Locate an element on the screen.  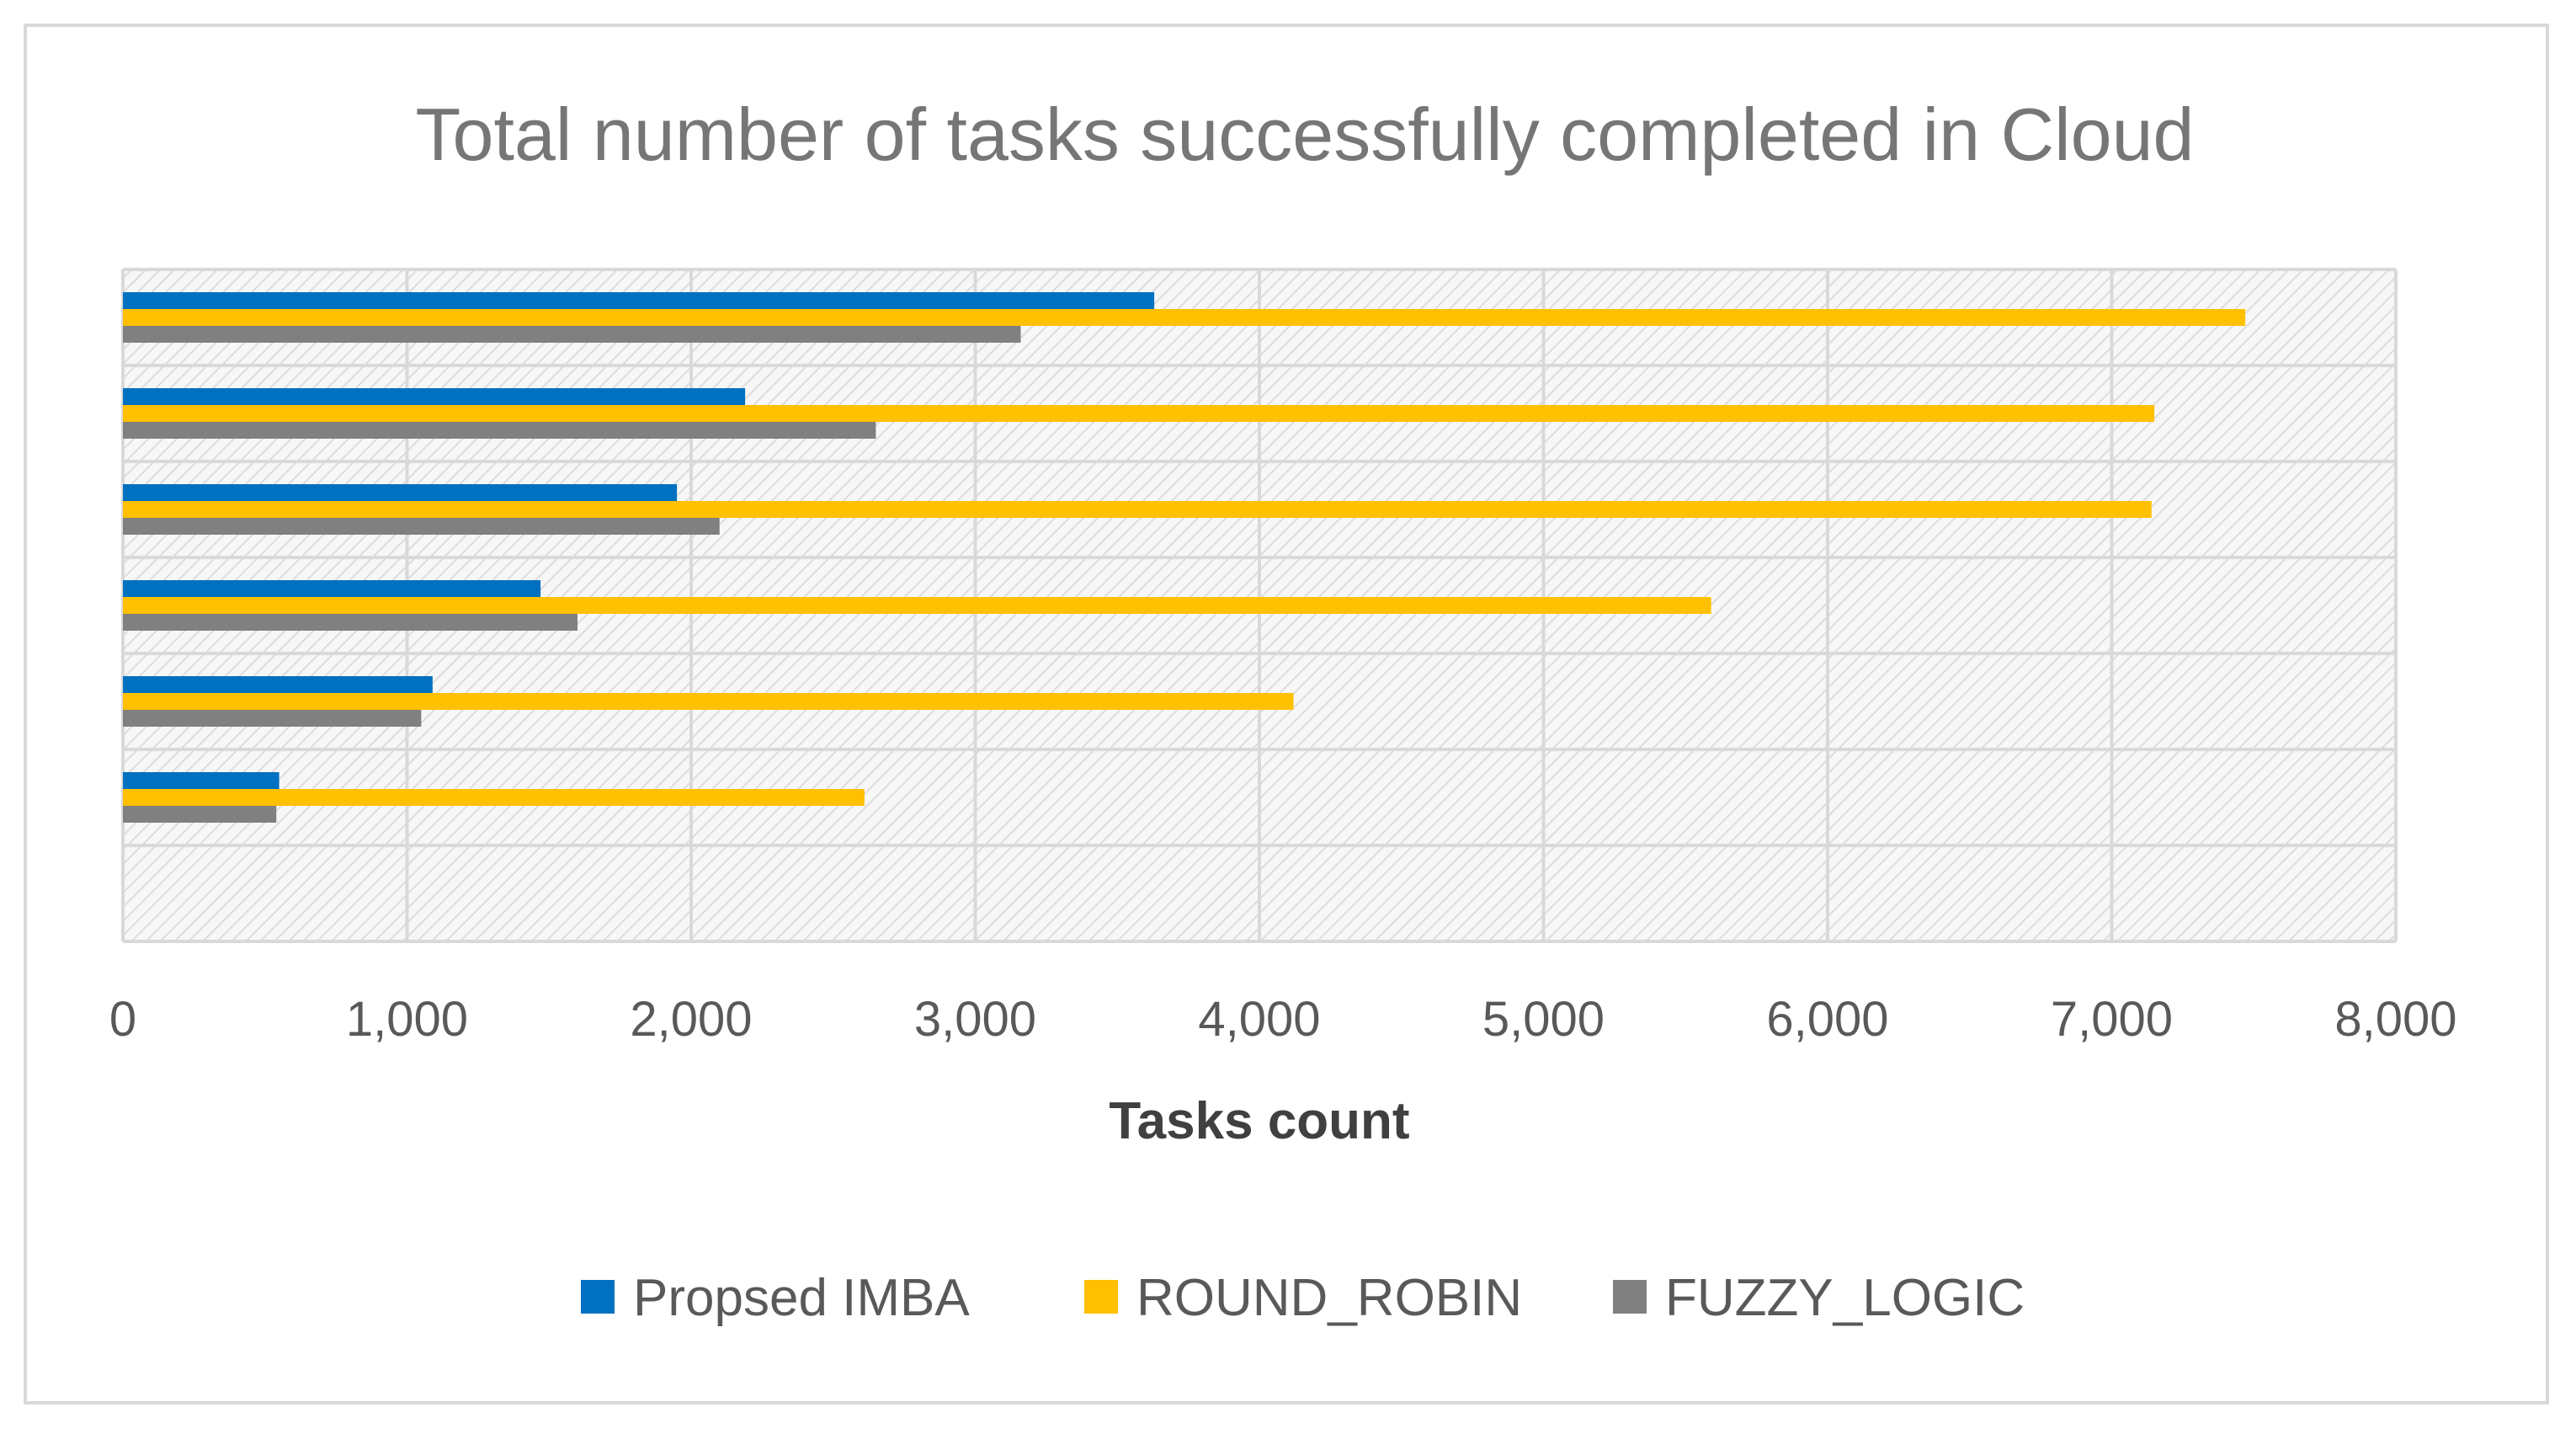
x-axis-title: Tasks count is located at coordinates (1259, 1121).